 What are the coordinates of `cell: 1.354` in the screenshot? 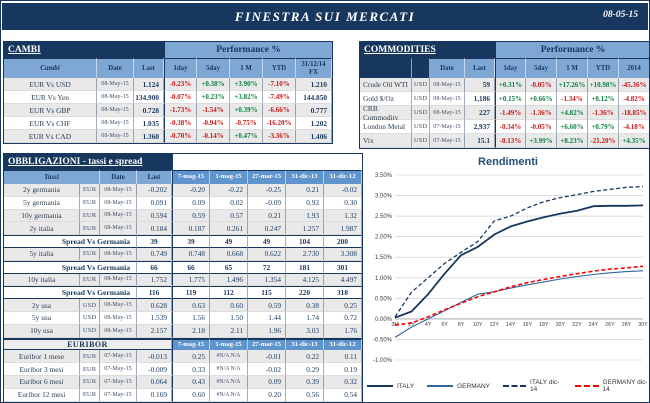 It's located at (267, 280).